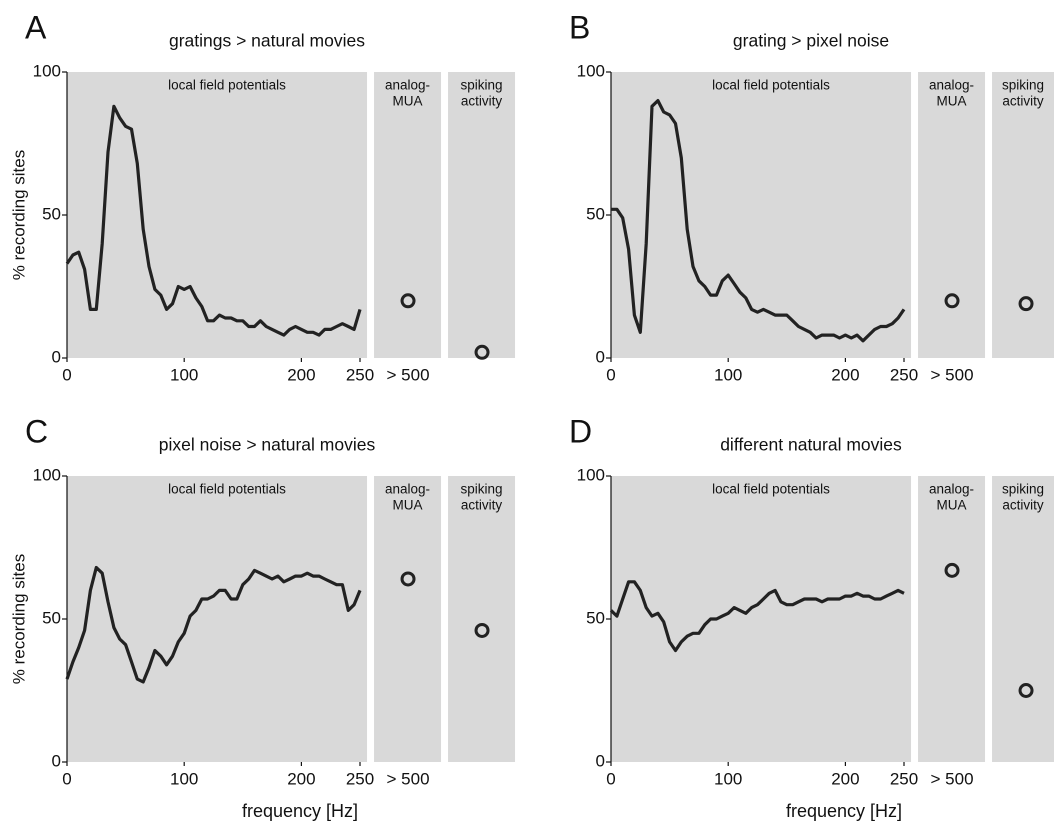 The image size is (1054, 826). I want to click on panel-label: C, so click(36, 431).